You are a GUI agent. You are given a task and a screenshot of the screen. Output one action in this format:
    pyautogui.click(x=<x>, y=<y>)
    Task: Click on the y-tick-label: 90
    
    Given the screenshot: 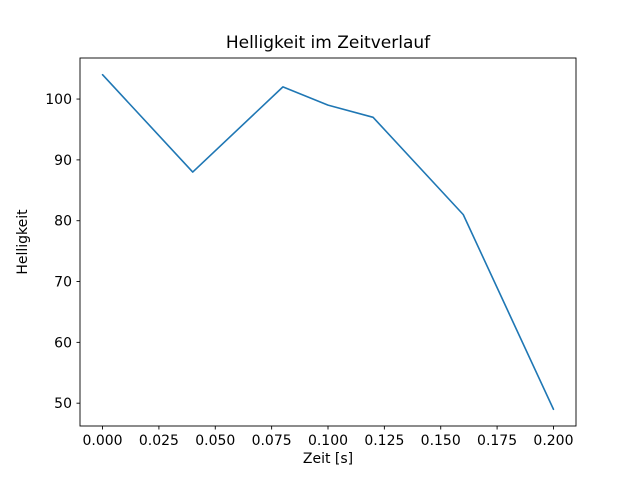 What is the action you would take?
    pyautogui.click(x=63, y=161)
    